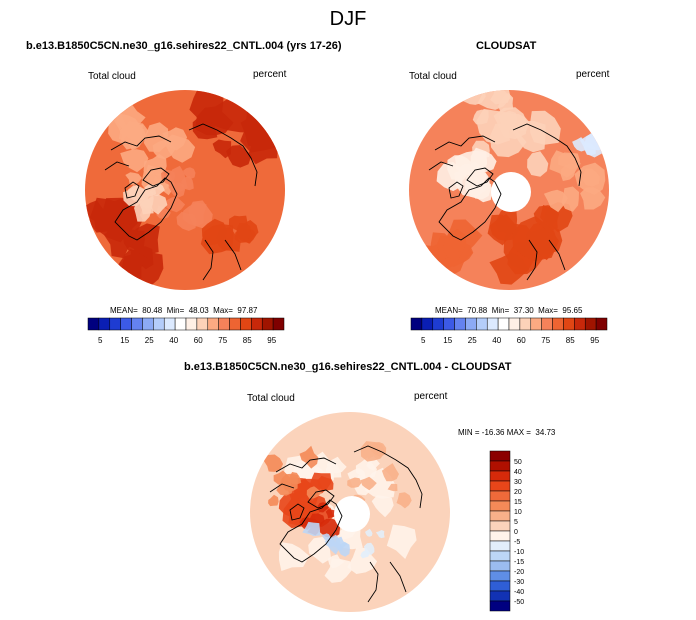 The width and height of the screenshot is (696, 620). What do you see at coordinates (593, 74) in the screenshot?
I see `panel2-right-label: percent` at bounding box center [593, 74].